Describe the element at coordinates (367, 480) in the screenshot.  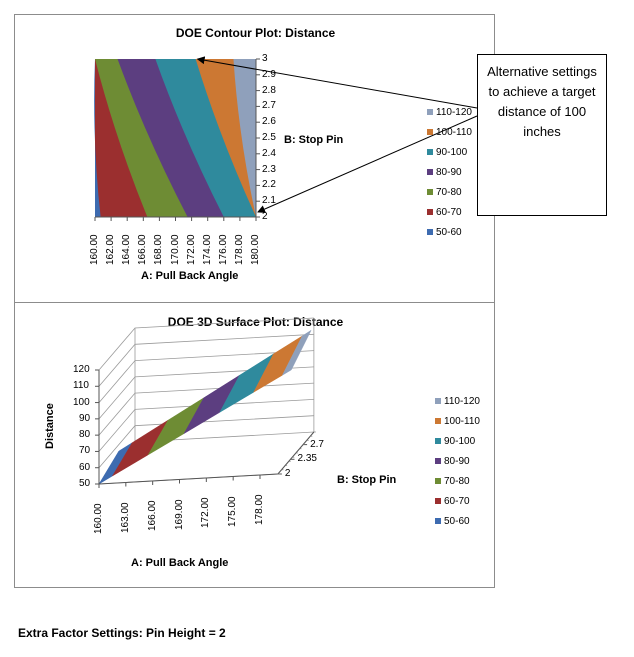
I see `surface-y-axis-title: B: Stop Pin` at that location.